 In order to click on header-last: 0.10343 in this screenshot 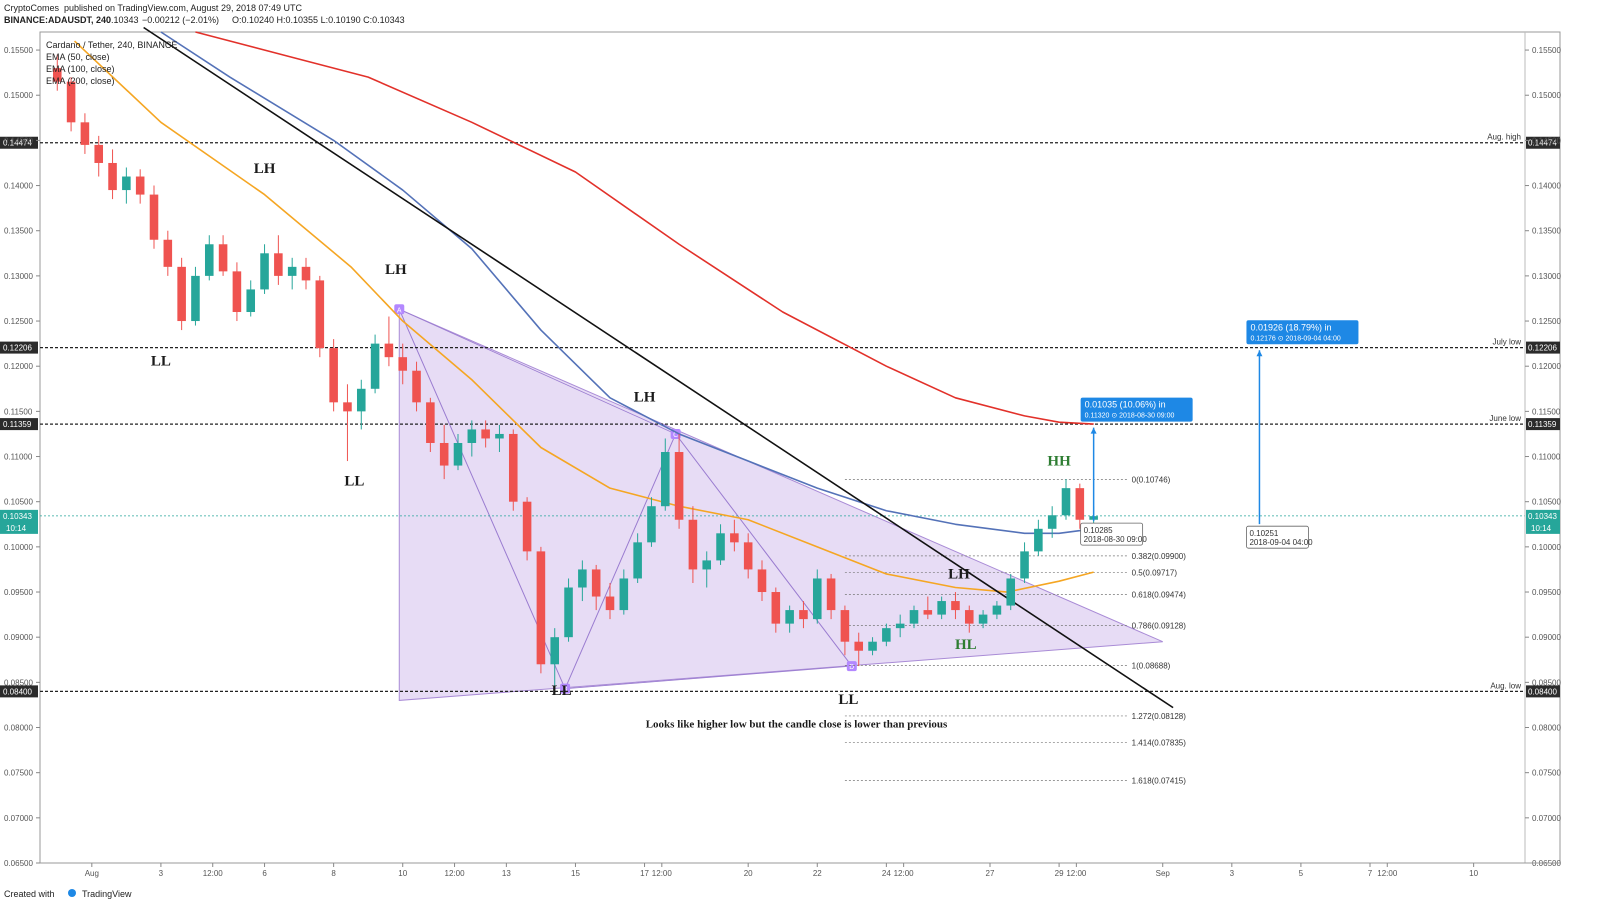, I will do `click(122, 20)`.